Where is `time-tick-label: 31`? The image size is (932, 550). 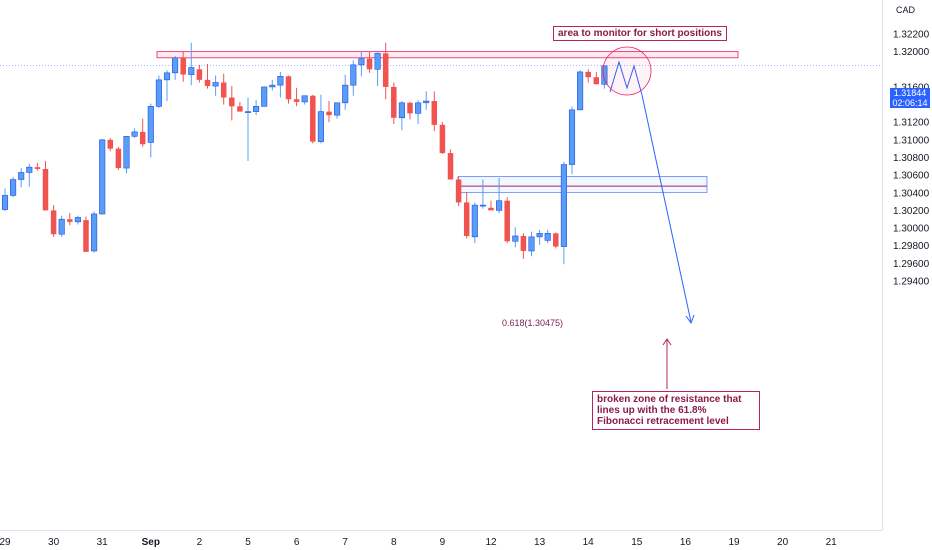 time-tick-label: 31 is located at coordinates (103, 542).